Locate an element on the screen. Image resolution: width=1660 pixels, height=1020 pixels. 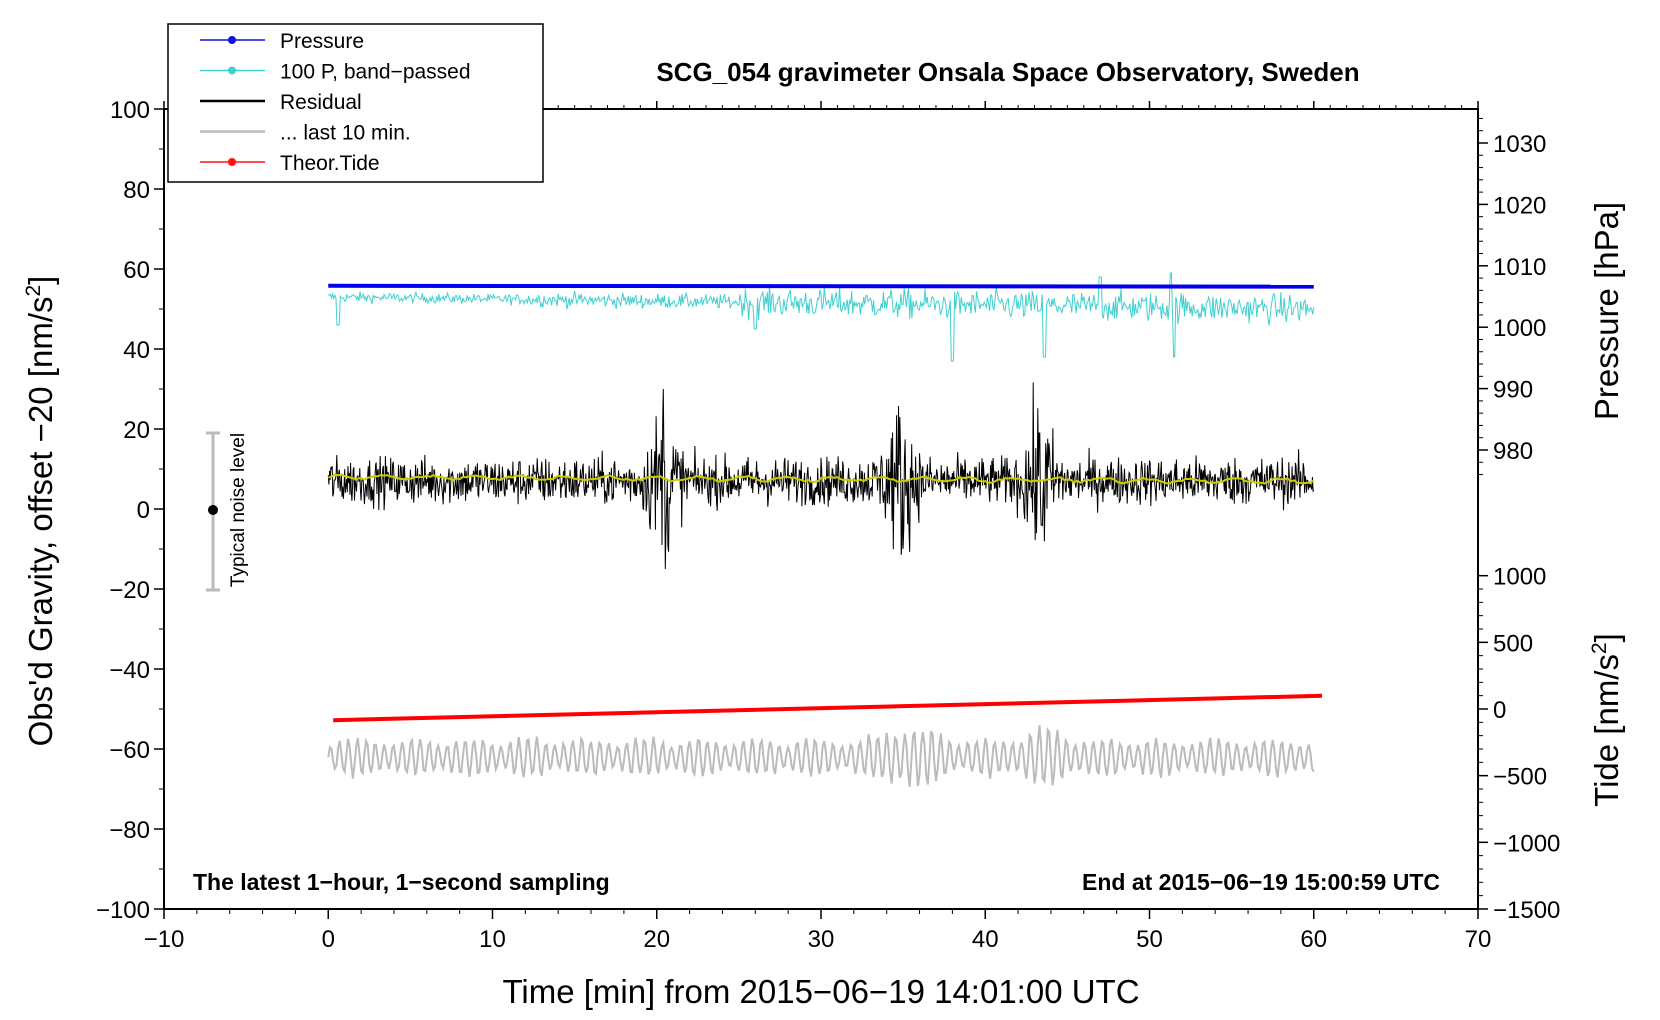
legend-label: ... last 10 min. is located at coordinates (345, 133).